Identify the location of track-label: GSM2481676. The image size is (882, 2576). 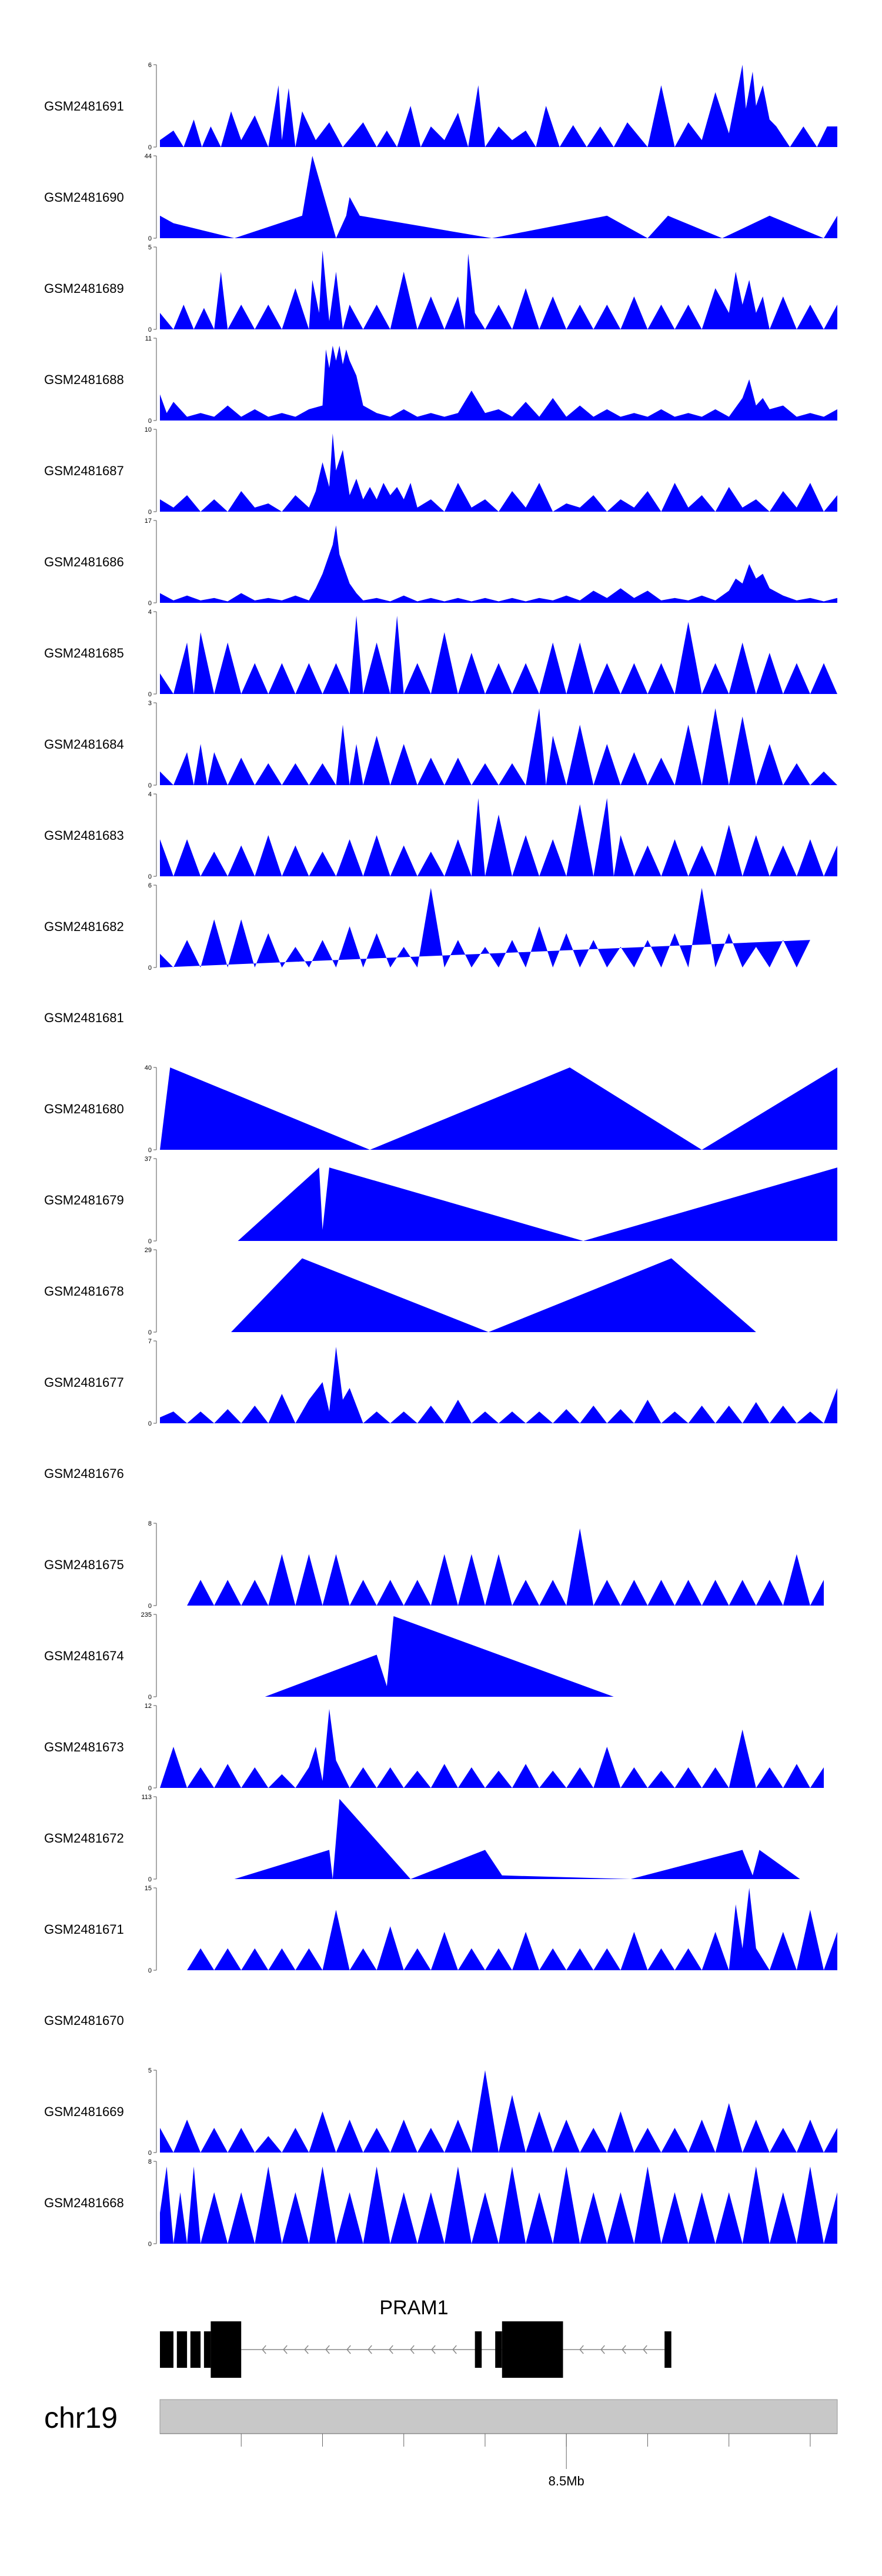
(84, 1473).